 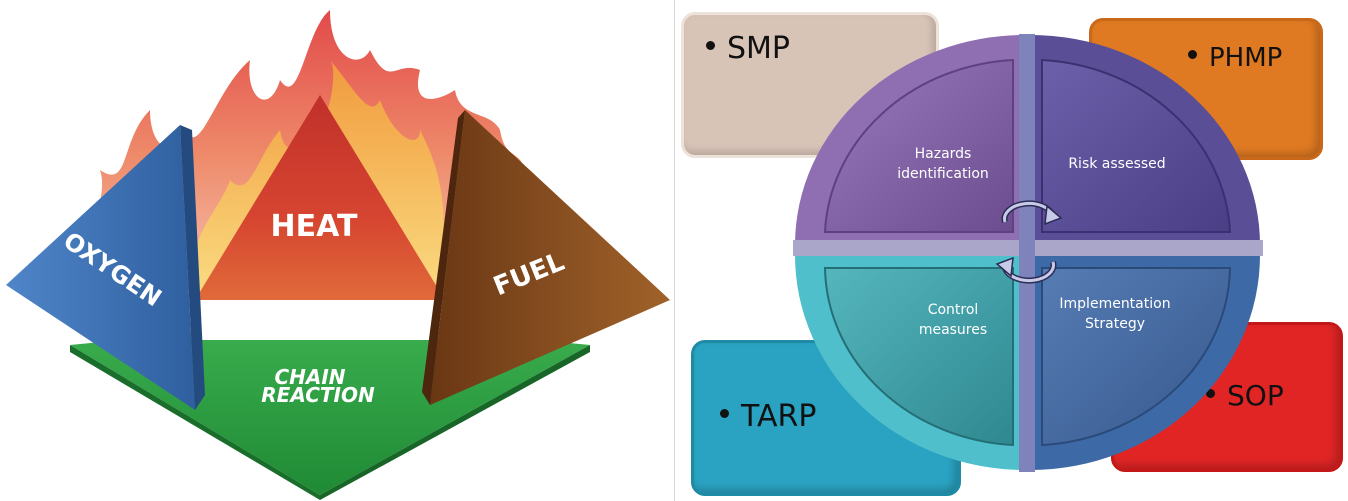 I want to click on divider-vertical, so click(x=1027, y=253).